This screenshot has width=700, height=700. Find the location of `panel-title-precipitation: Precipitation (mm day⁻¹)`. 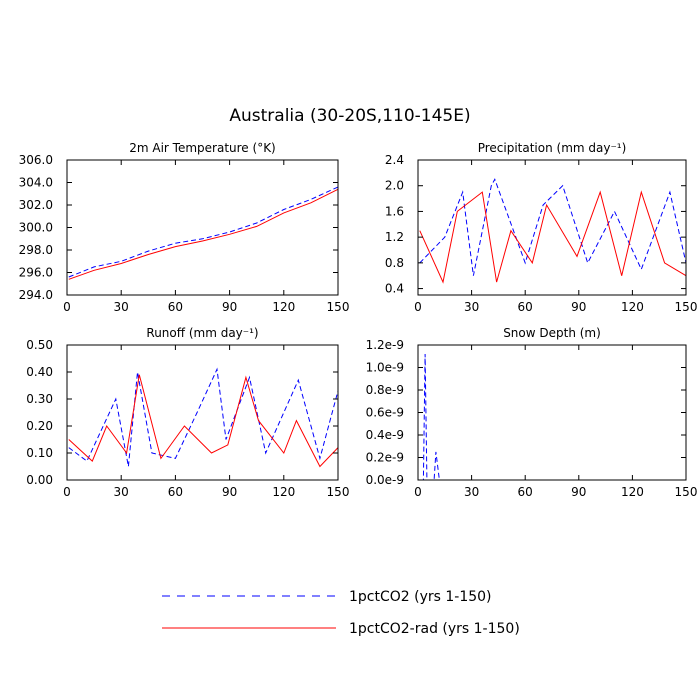

panel-title-precipitation: Precipitation (mm day⁻¹) is located at coordinates (552, 148).